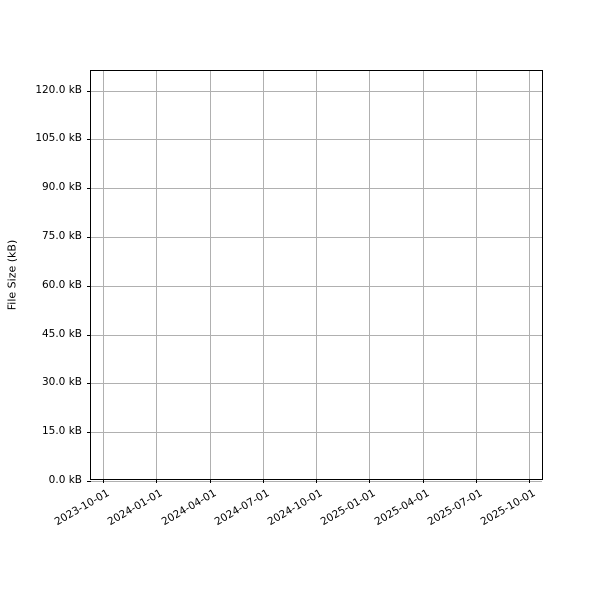 Image resolution: width=600 pixels, height=600 pixels. Describe the element at coordinates (82, 508) in the screenshot. I see `x-axis-tick-label: 2023-10-01` at that location.